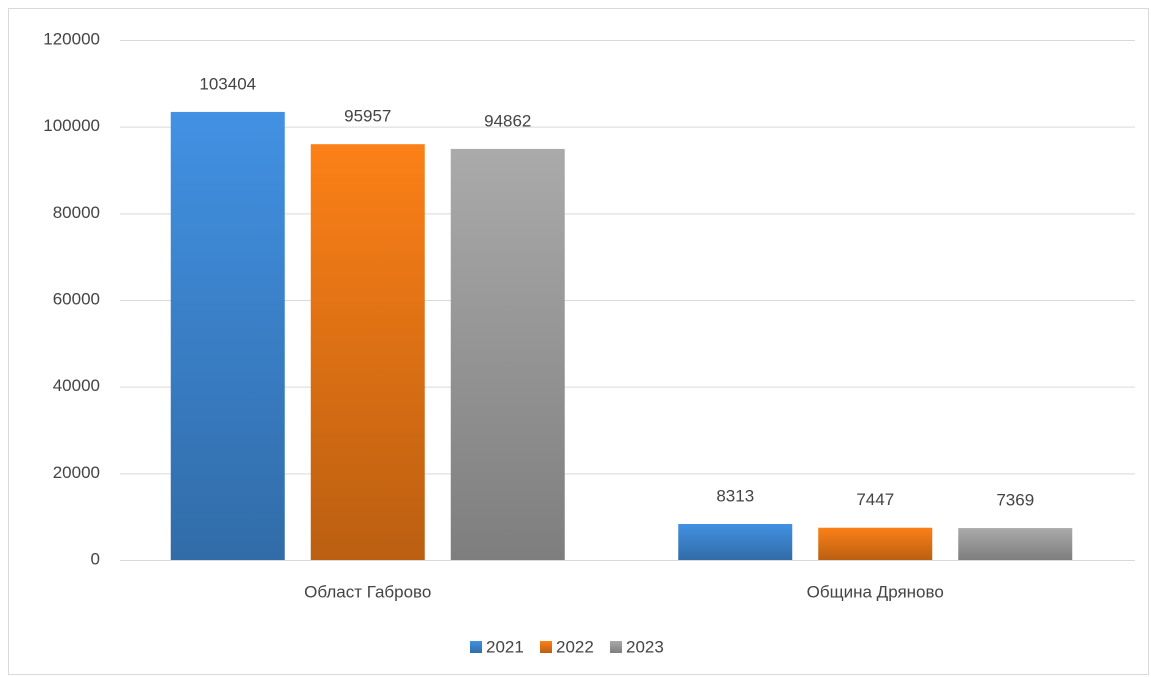  Describe the element at coordinates (76, 212) in the screenshot. I see `y-tick-label: 80000` at that location.